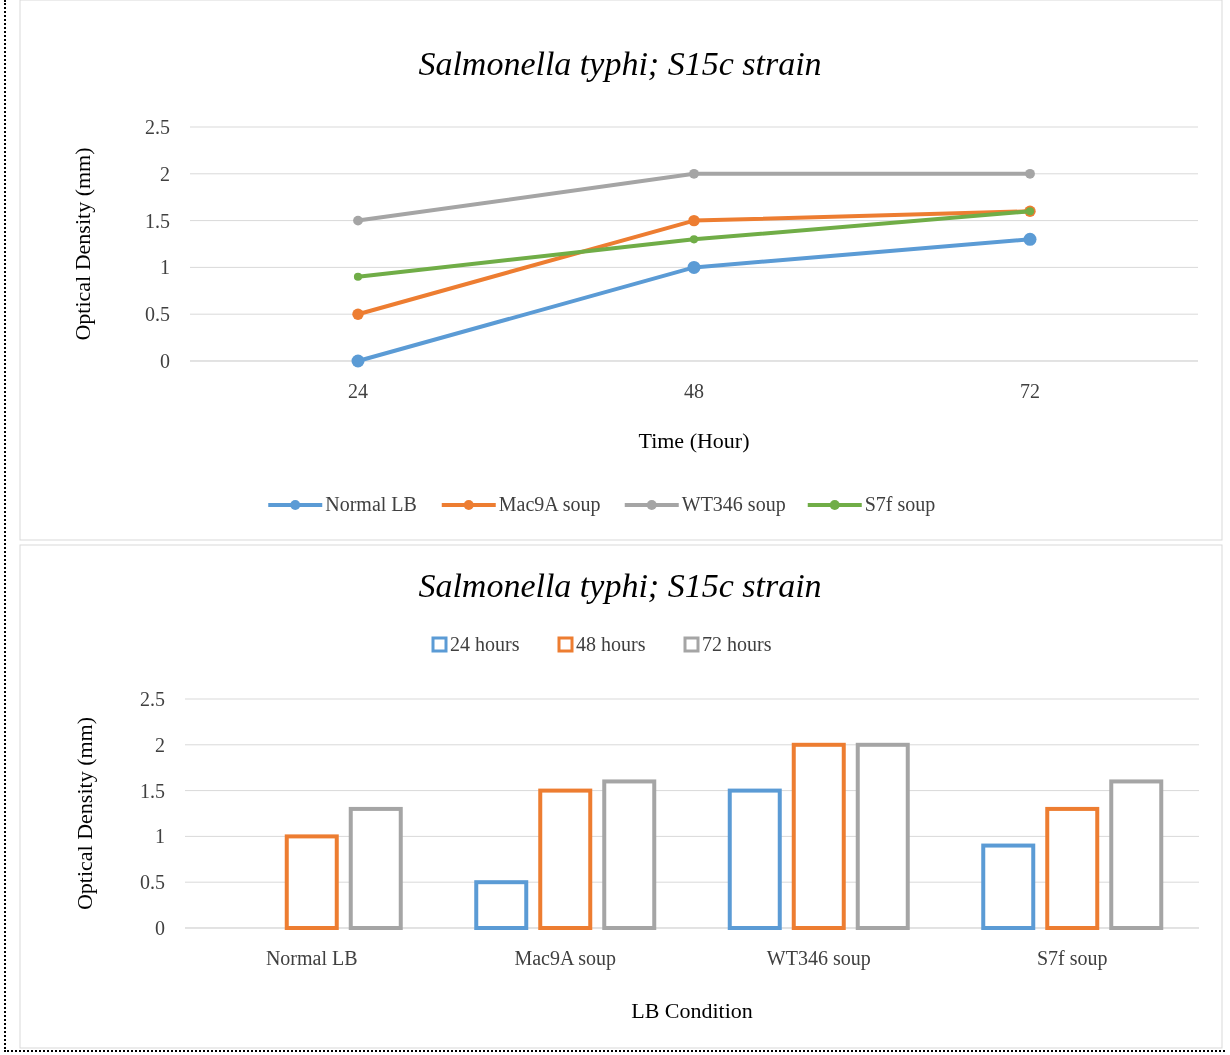 Image resolution: width=1230 pixels, height=1055 pixels. What do you see at coordinates (371, 504) in the screenshot?
I see `legend-label: Normal LB` at bounding box center [371, 504].